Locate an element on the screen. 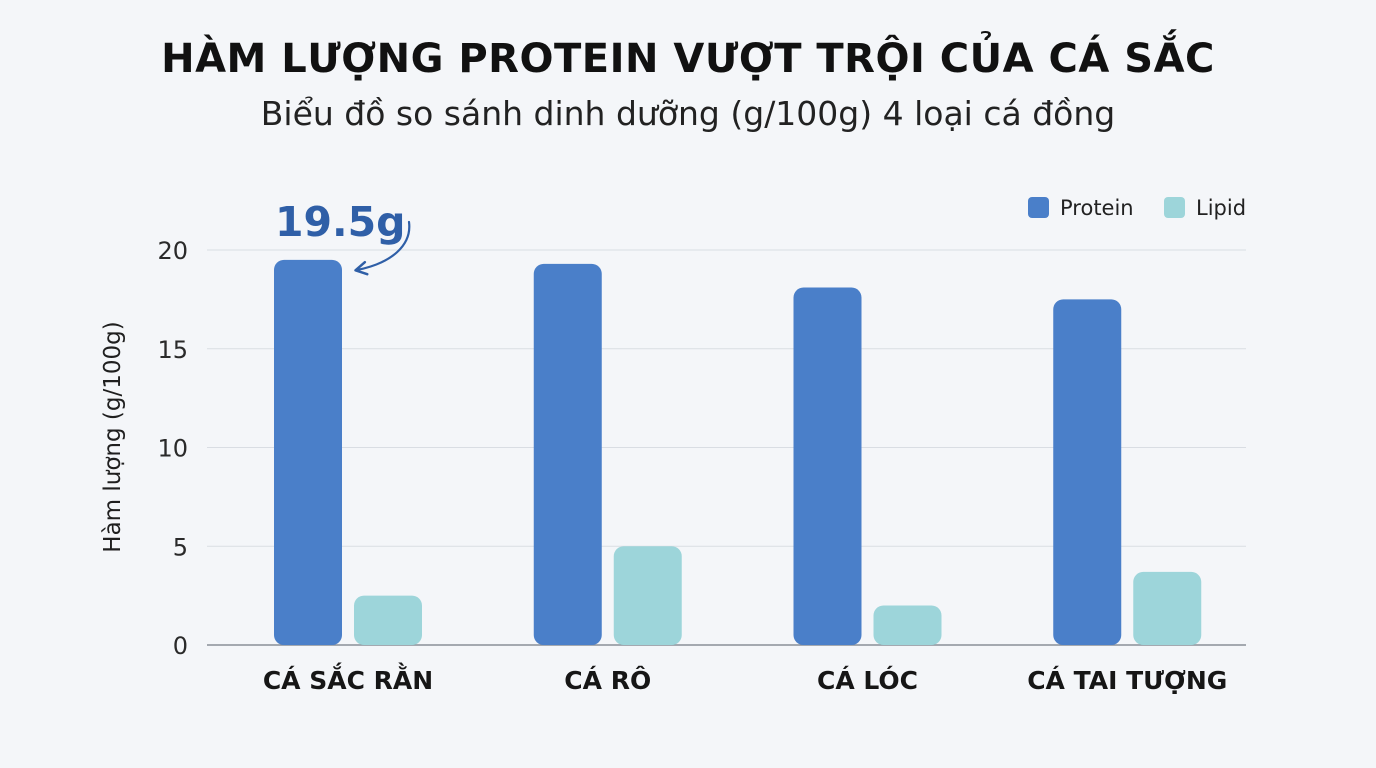  y-tick-label: 15 is located at coordinates (172, 350).